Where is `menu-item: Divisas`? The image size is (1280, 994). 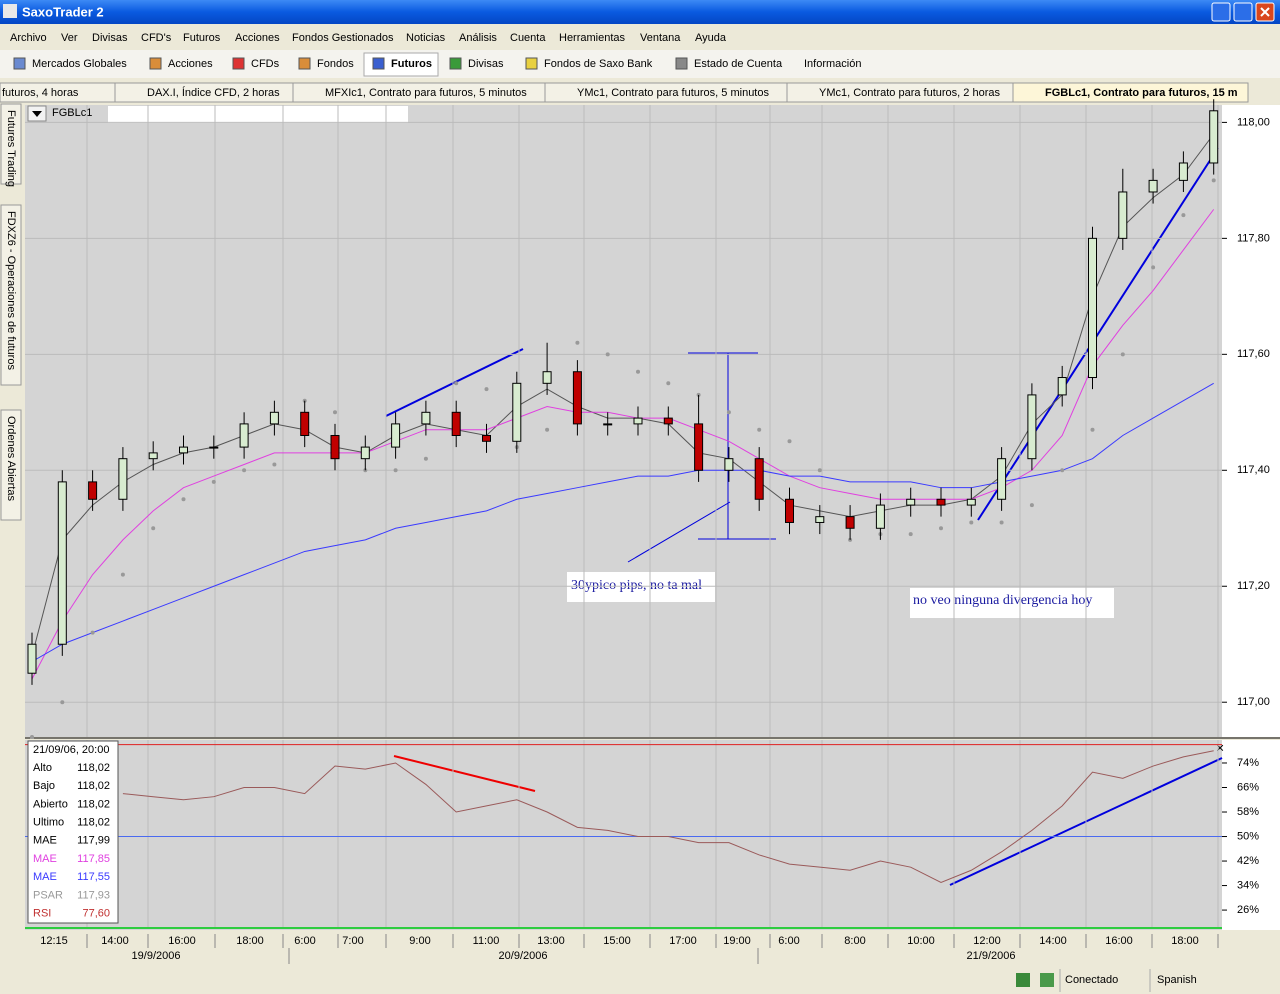 menu-item: Divisas is located at coordinates (110, 38).